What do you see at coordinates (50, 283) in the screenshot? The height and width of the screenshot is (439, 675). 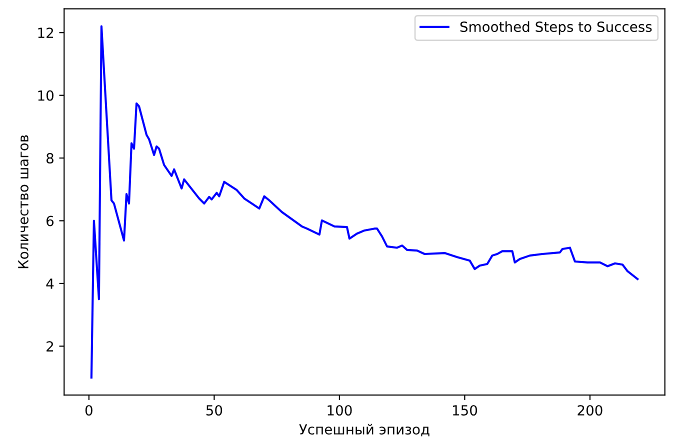 I see `y-tick-label: 4` at bounding box center [50, 283].